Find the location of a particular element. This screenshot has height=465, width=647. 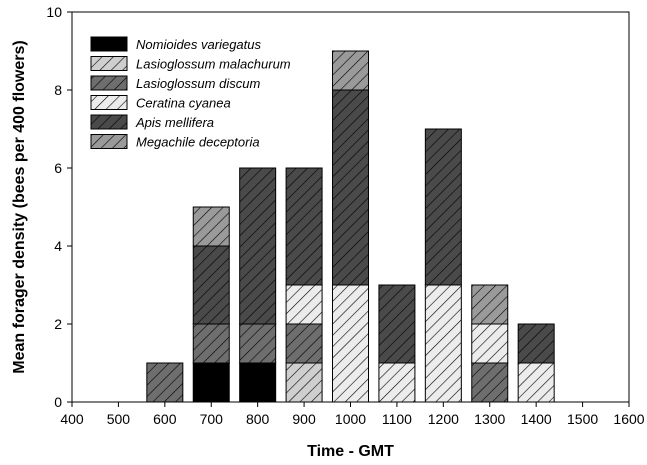

x-tick-label: 1000 is located at coordinates (350, 419).